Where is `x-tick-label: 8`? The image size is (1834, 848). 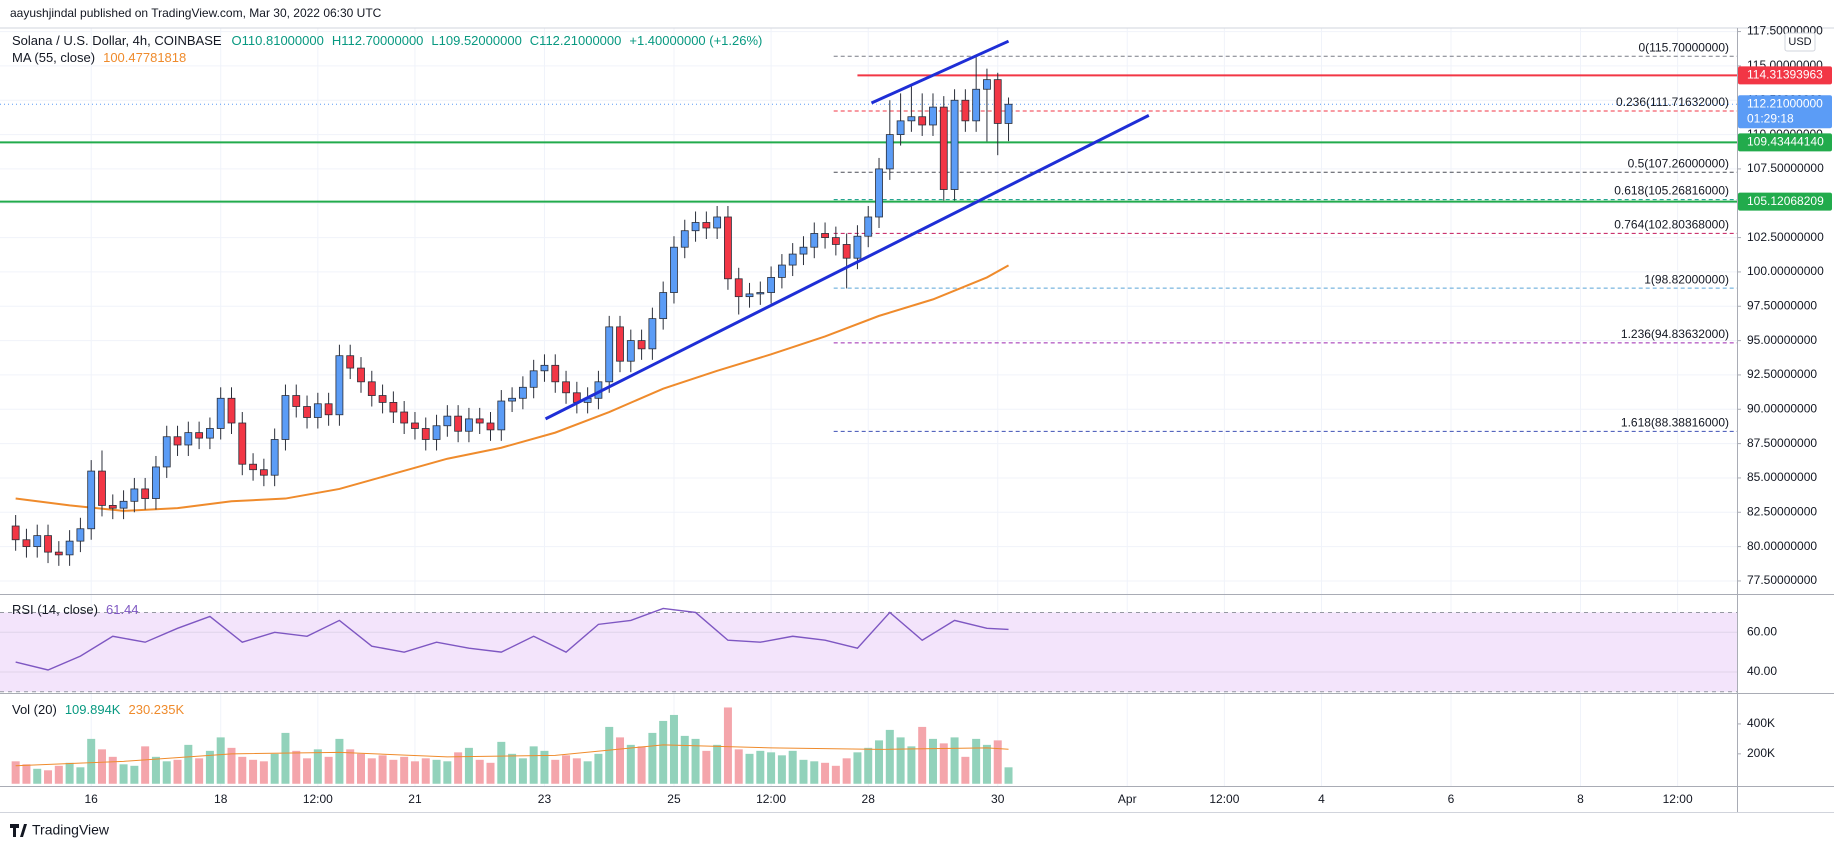
x-tick-label: 8 is located at coordinates (1580, 799).